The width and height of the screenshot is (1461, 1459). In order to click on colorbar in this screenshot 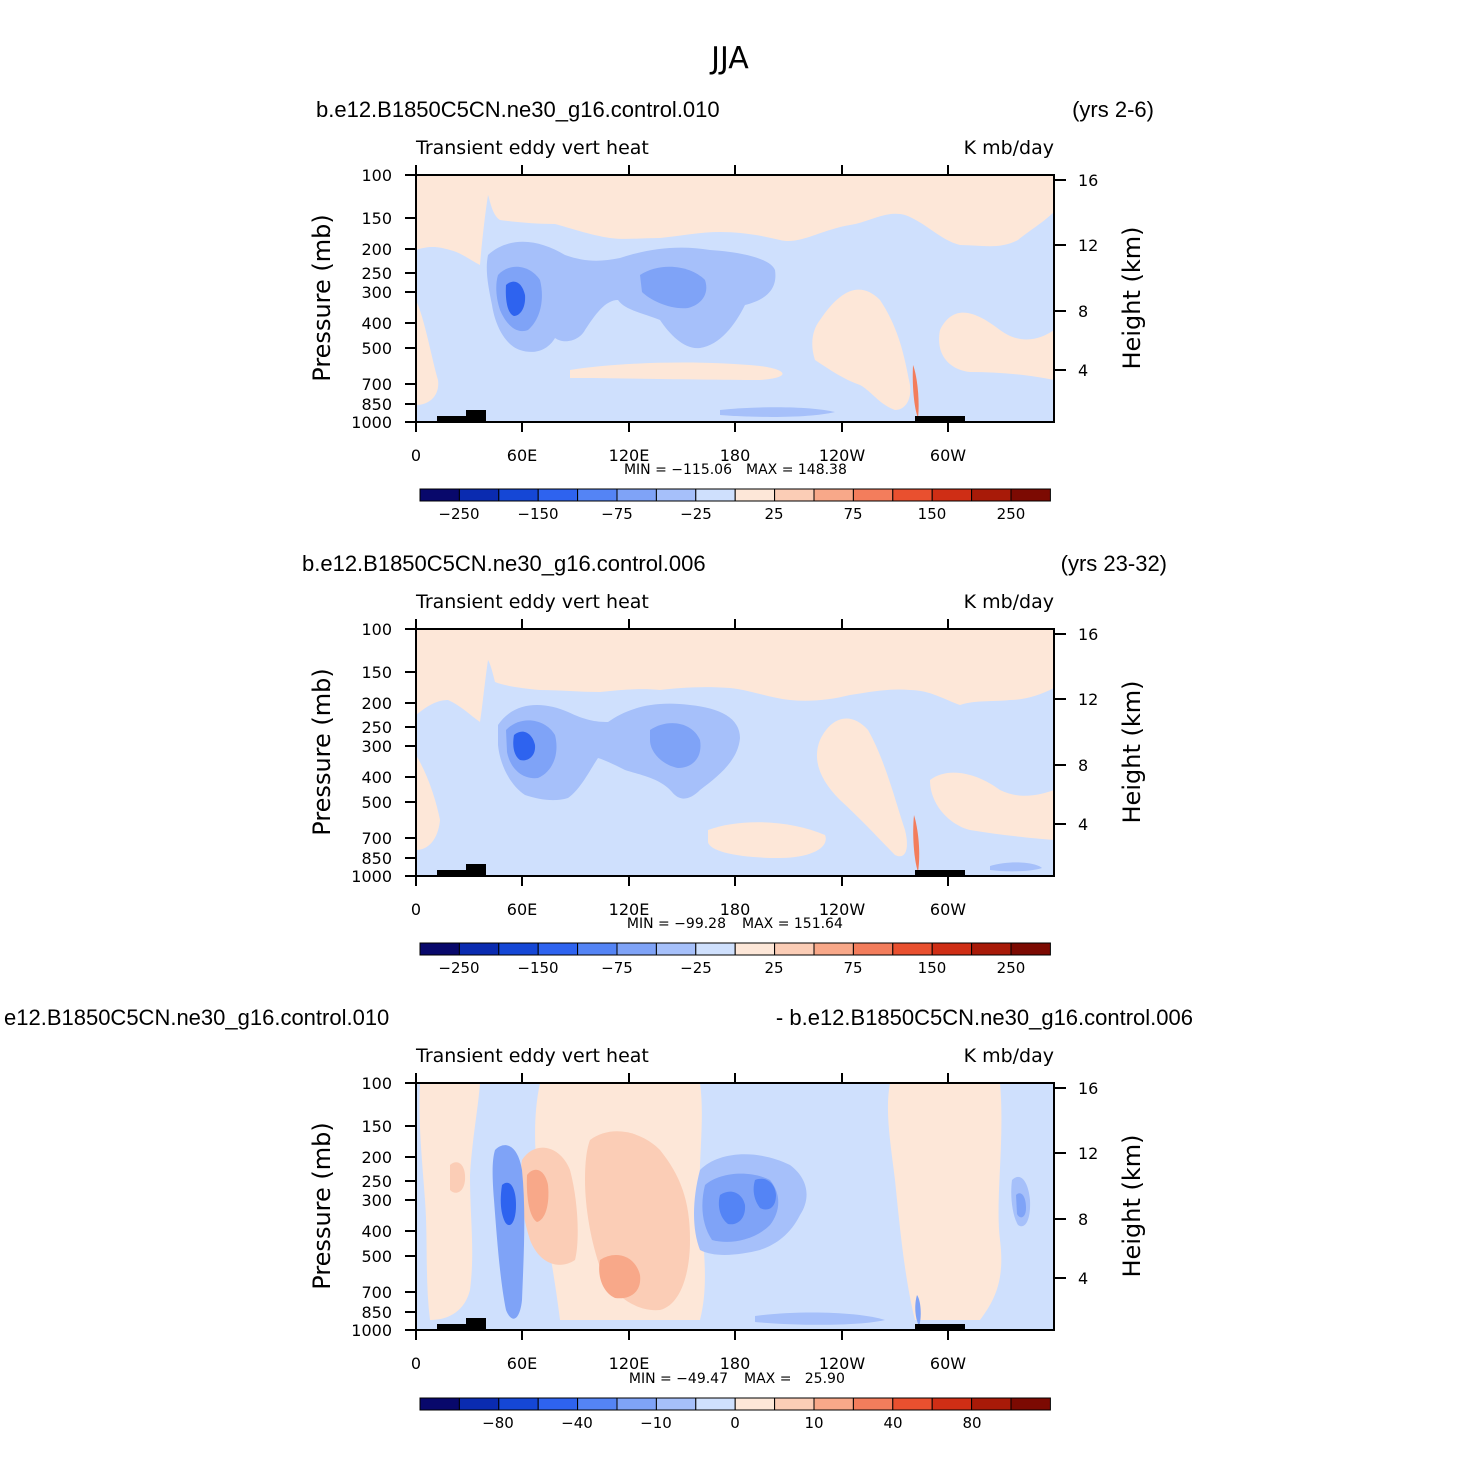, I will do `click(735, 1404)`.